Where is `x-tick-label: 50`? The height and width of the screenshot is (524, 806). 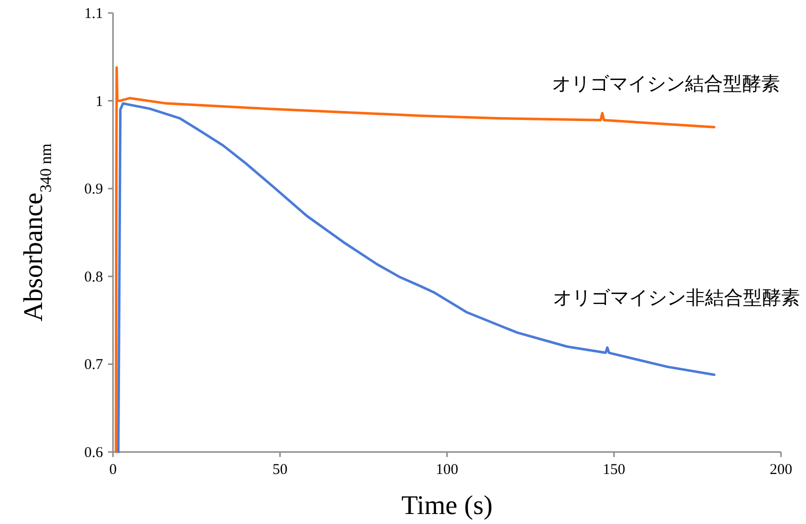
x-tick-label: 50 is located at coordinates (280, 470).